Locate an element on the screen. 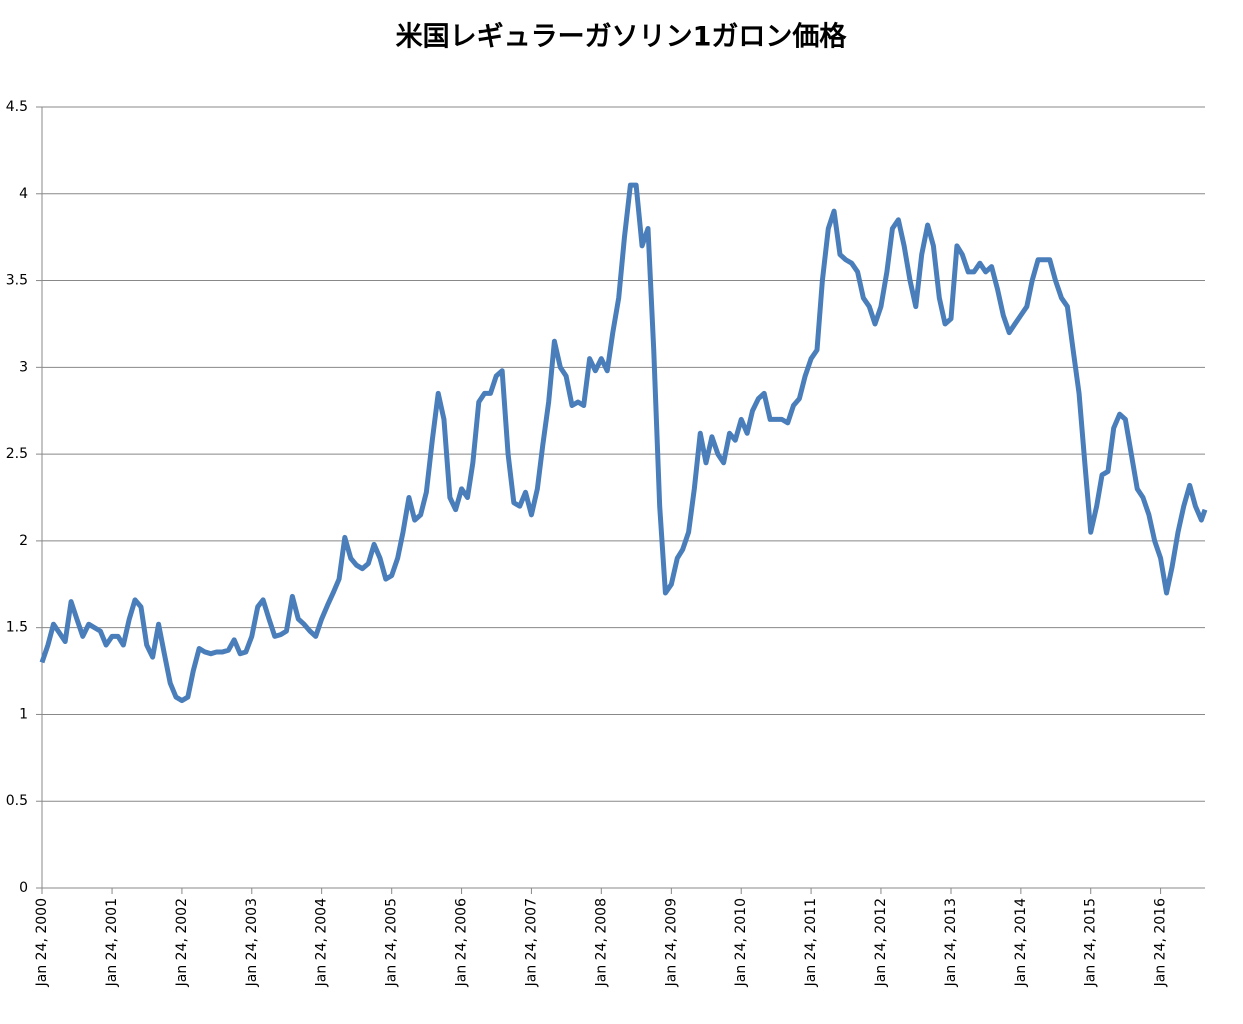 This screenshot has height=1024, width=1243. y-tick-label: 2.5 is located at coordinates (17, 454).